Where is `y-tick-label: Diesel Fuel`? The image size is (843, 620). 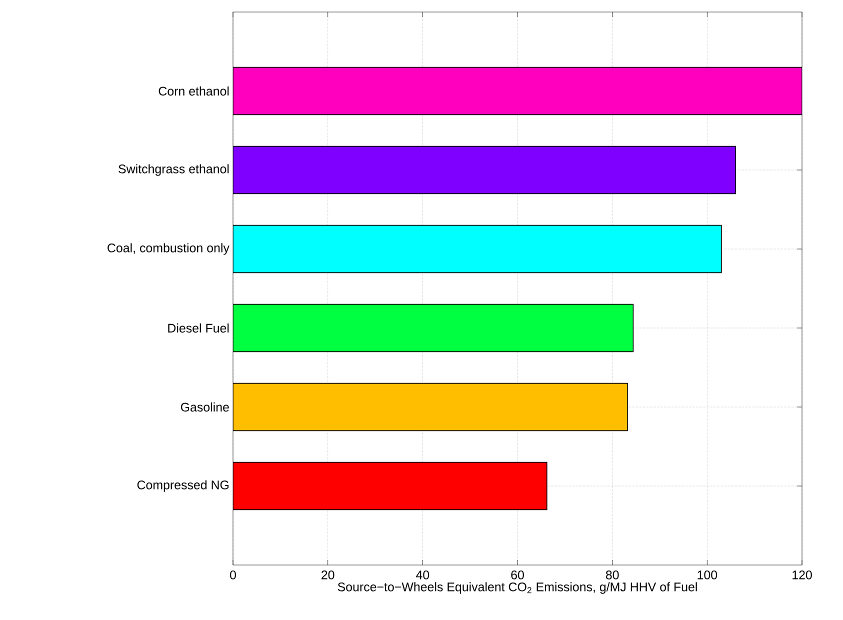
y-tick-label: Diesel Fuel is located at coordinates (198, 328).